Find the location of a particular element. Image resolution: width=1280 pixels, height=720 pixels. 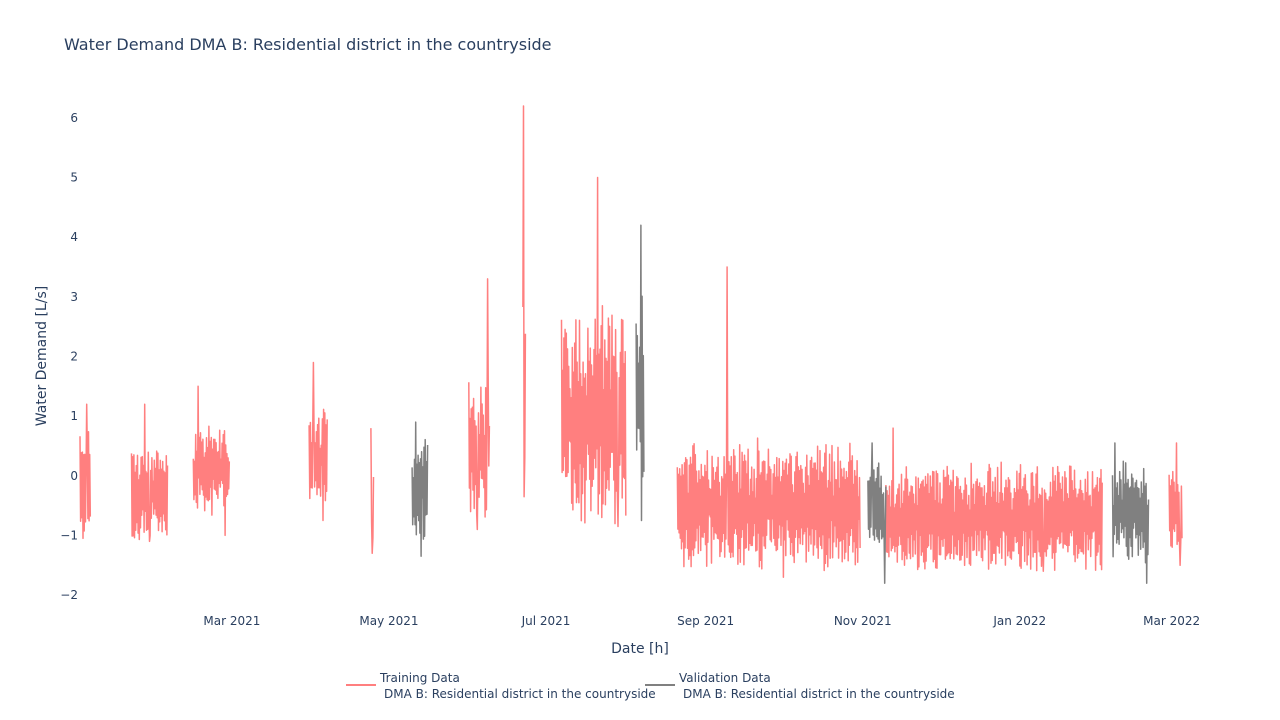

x-tick-label: Sep 2021 is located at coordinates (705, 621).